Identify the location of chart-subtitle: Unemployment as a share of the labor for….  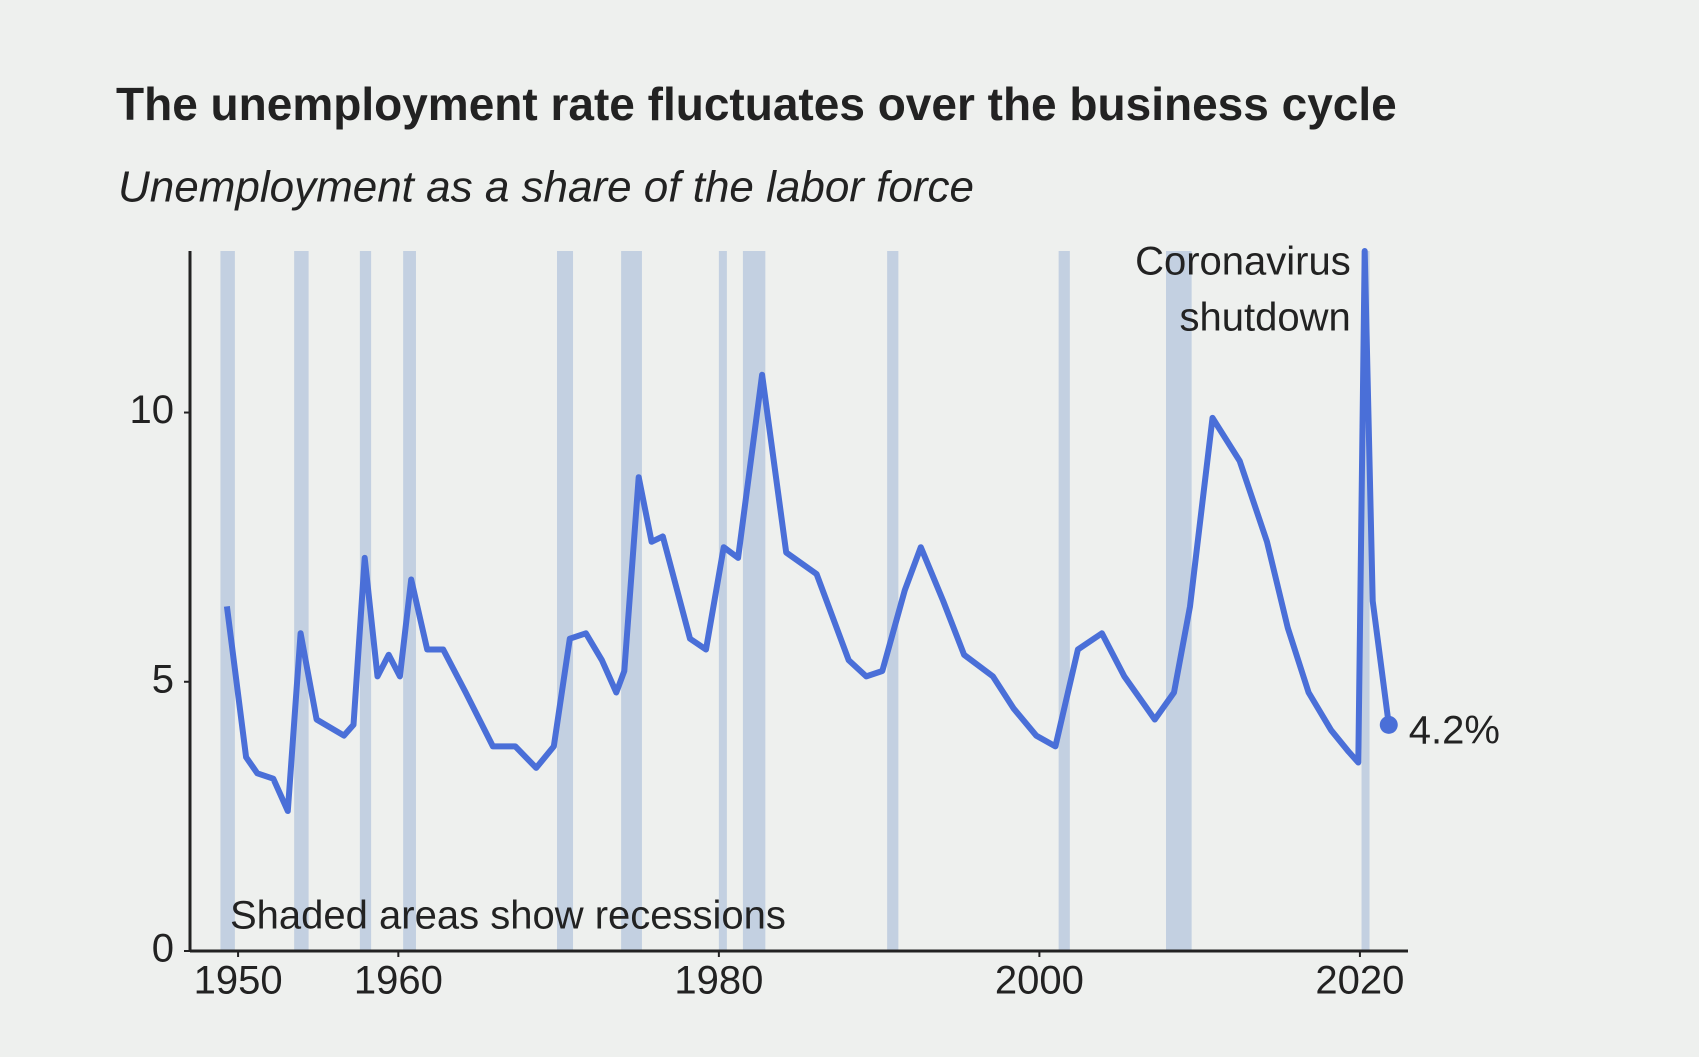
(546, 187).